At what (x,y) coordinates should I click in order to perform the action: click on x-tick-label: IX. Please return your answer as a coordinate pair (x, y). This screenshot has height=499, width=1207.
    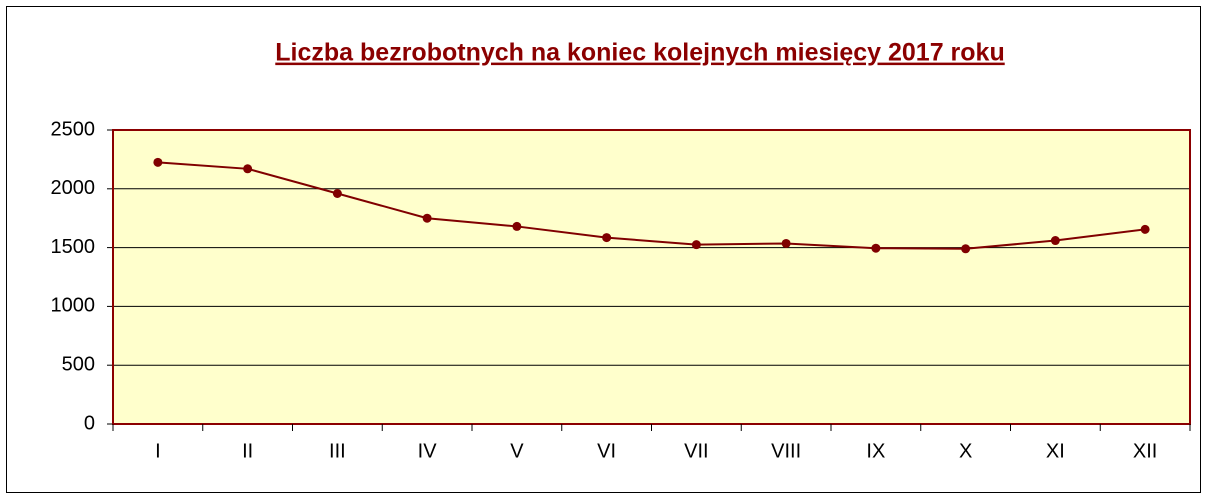
    Looking at the image, I should click on (875, 451).